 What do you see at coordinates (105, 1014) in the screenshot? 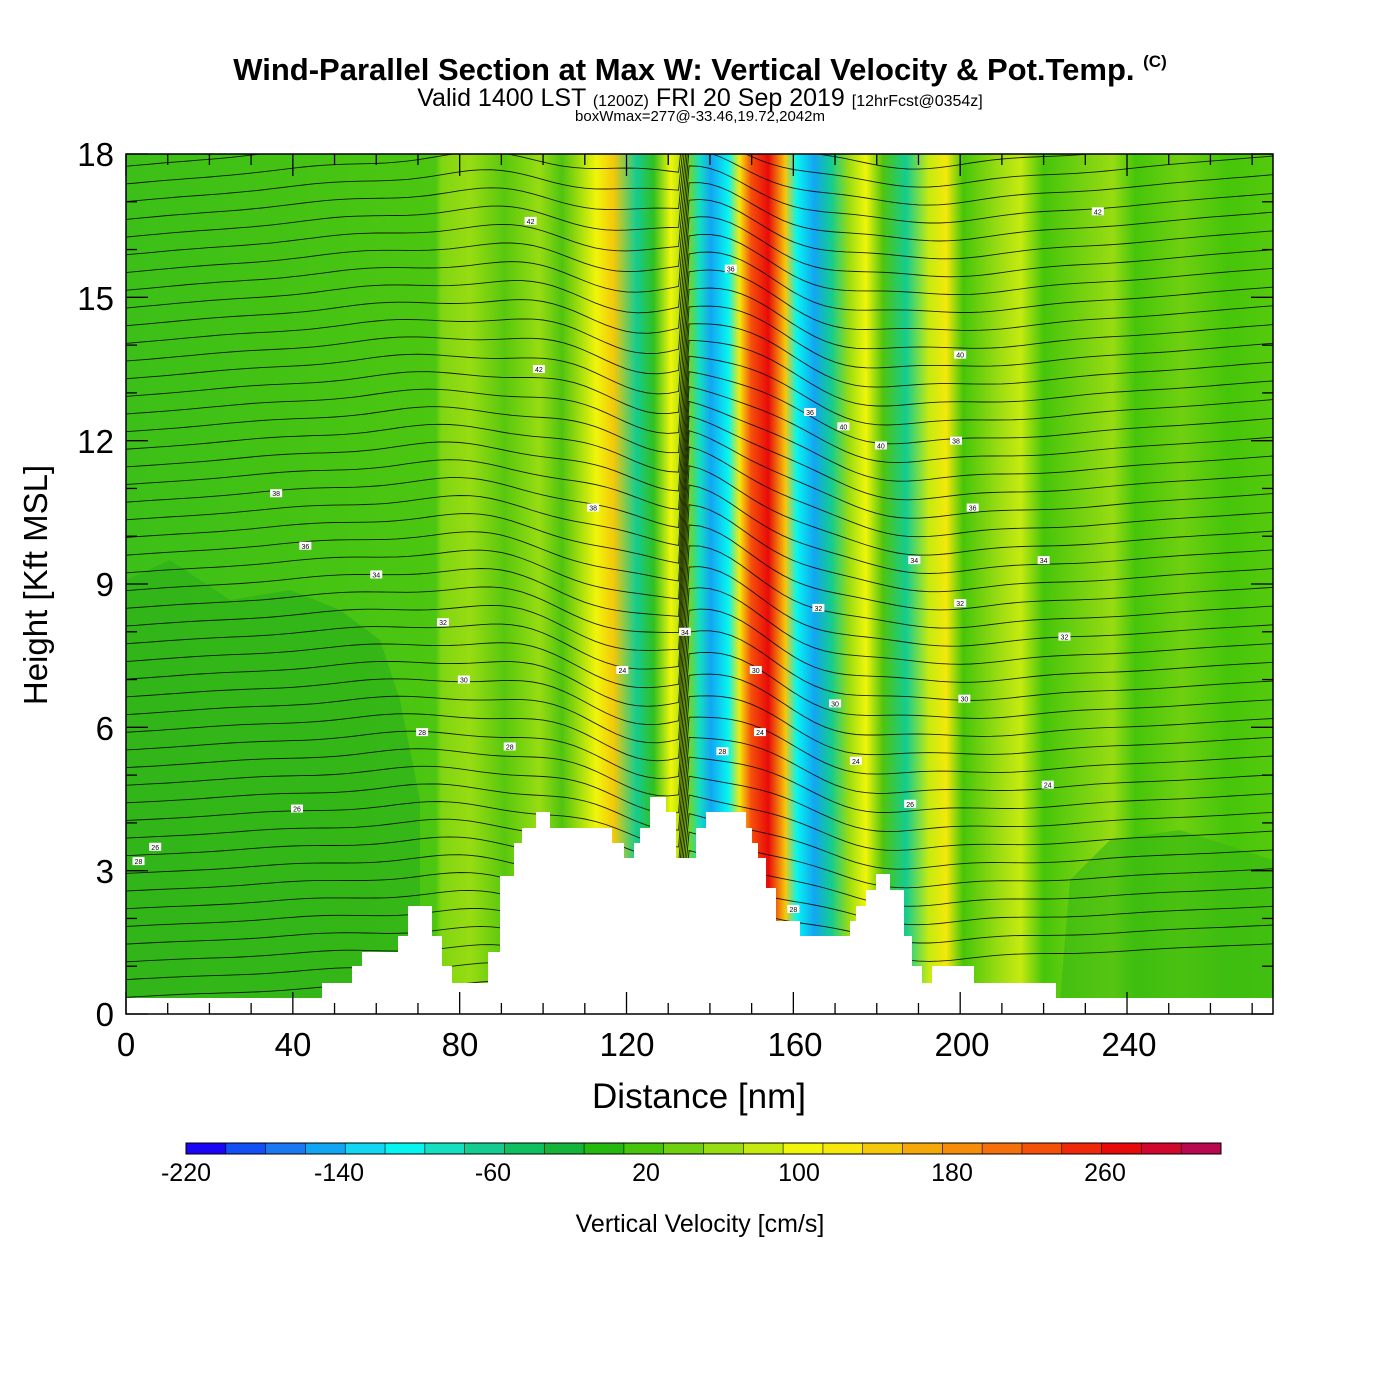
I see `y-tick-label: 0` at bounding box center [105, 1014].